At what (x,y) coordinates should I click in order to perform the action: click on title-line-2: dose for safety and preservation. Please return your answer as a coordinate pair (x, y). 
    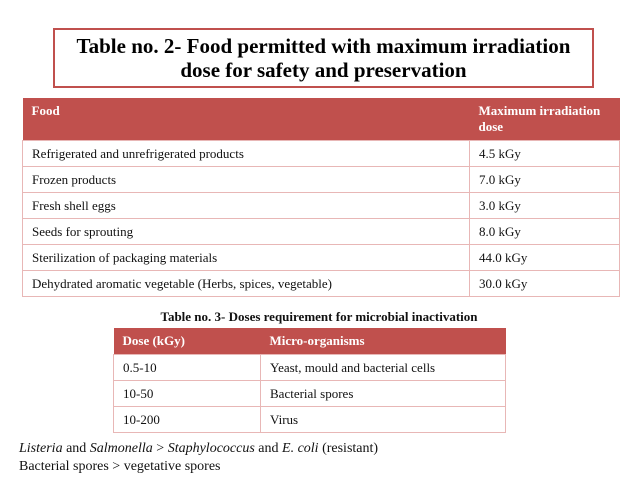
    Looking at the image, I should click on (323, 70).